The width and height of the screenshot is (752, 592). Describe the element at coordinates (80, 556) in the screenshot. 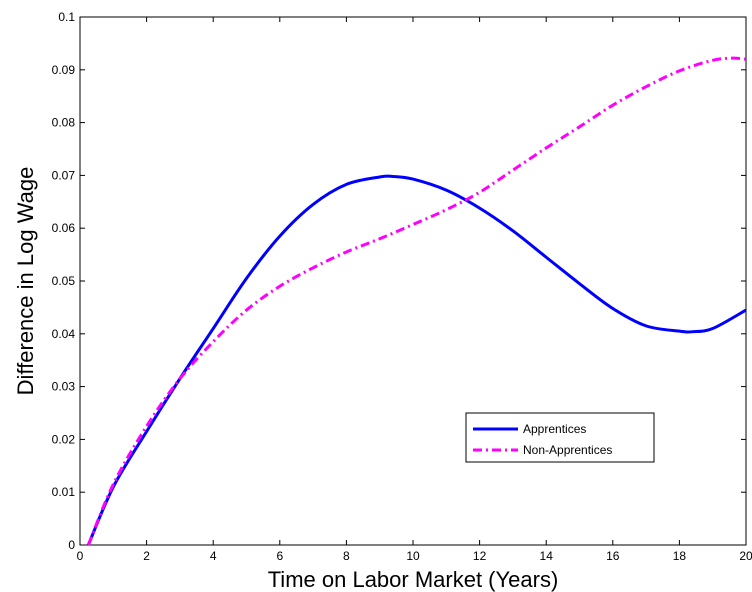

I see `x-tick-label: 0` at that location.